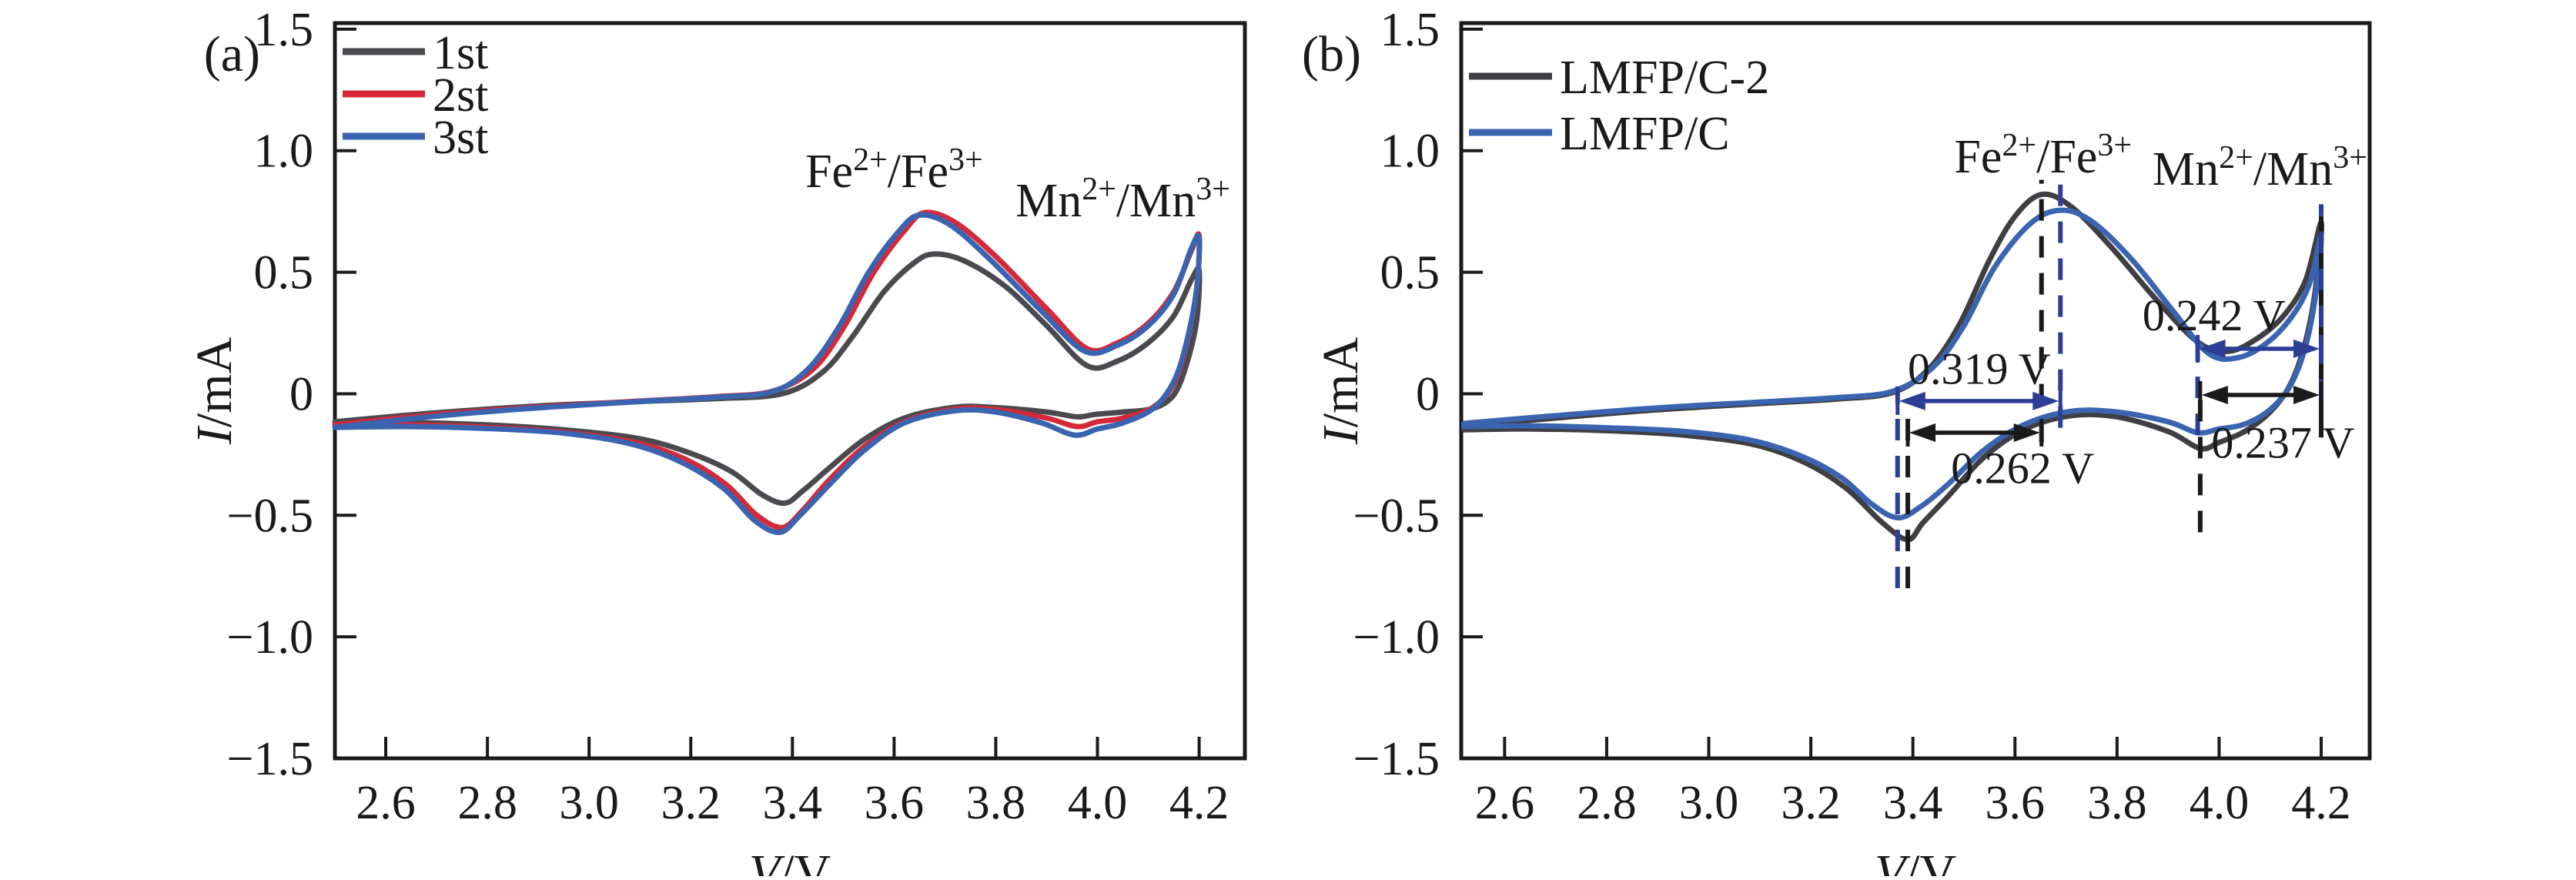 The image size is (2576, 880). What do you see at coordinates (767, 379) in the screenshot?
I see `curve-1st` at bounding box center [767, 379].